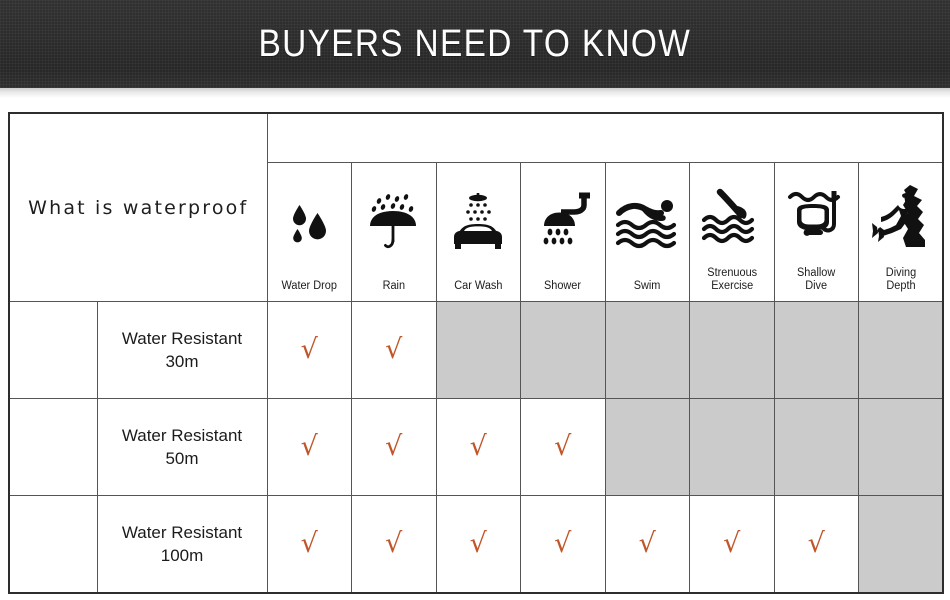  I want to click on snorkel-mask-icon, so click(817, 216).